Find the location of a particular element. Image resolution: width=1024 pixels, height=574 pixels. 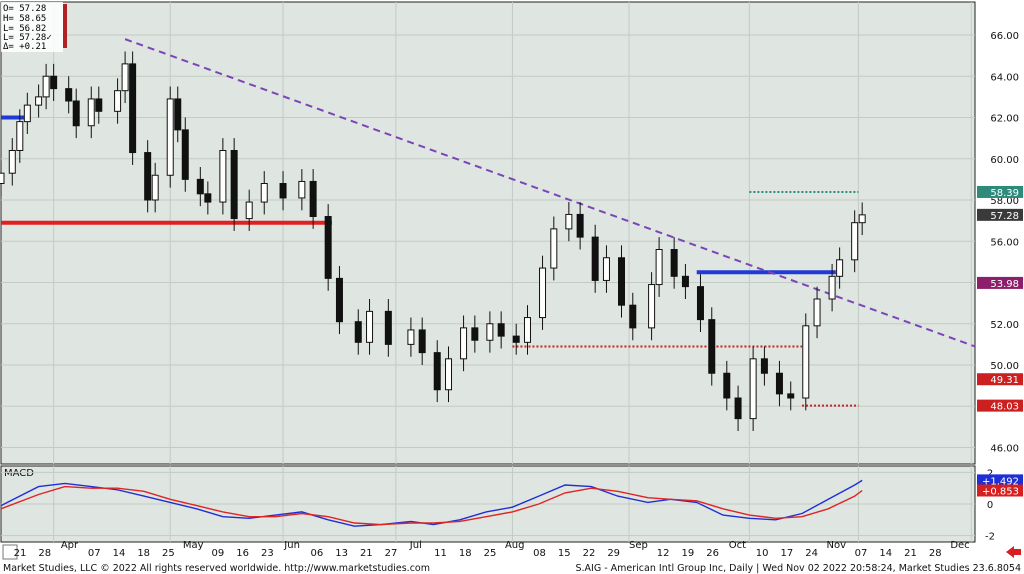

date-label: 16 is located at coordinates (242, 553).